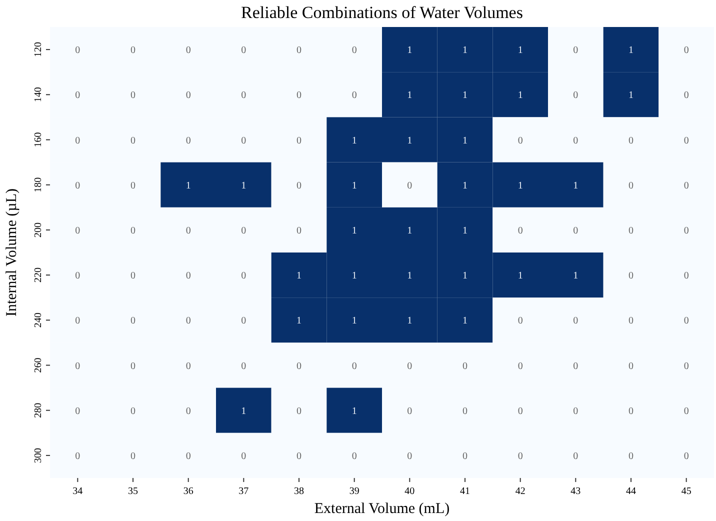 Image resolution: width=716 pixels, height=521 pixels. Describe the element at coordinates (382, 509) in the screenshot. I see `x-axis-title: External Volume (mL)` at that location.